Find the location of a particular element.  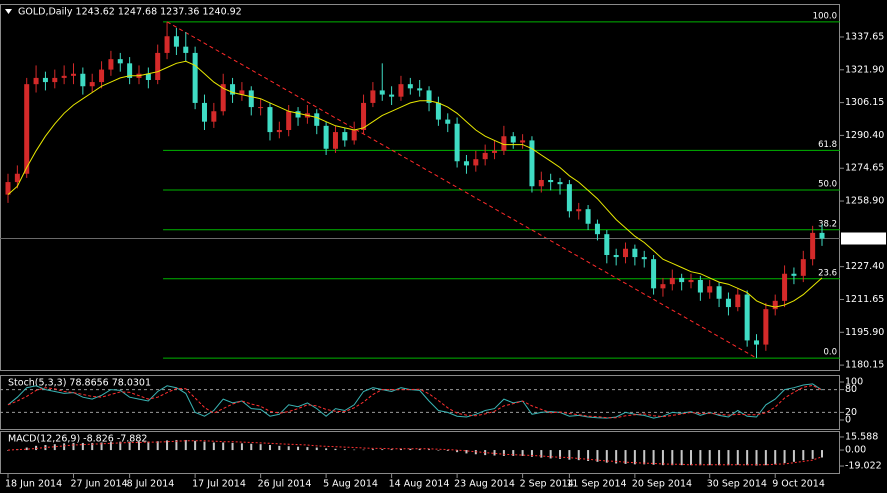

y-tick-label: 100 is located at coordinates (854, 382).